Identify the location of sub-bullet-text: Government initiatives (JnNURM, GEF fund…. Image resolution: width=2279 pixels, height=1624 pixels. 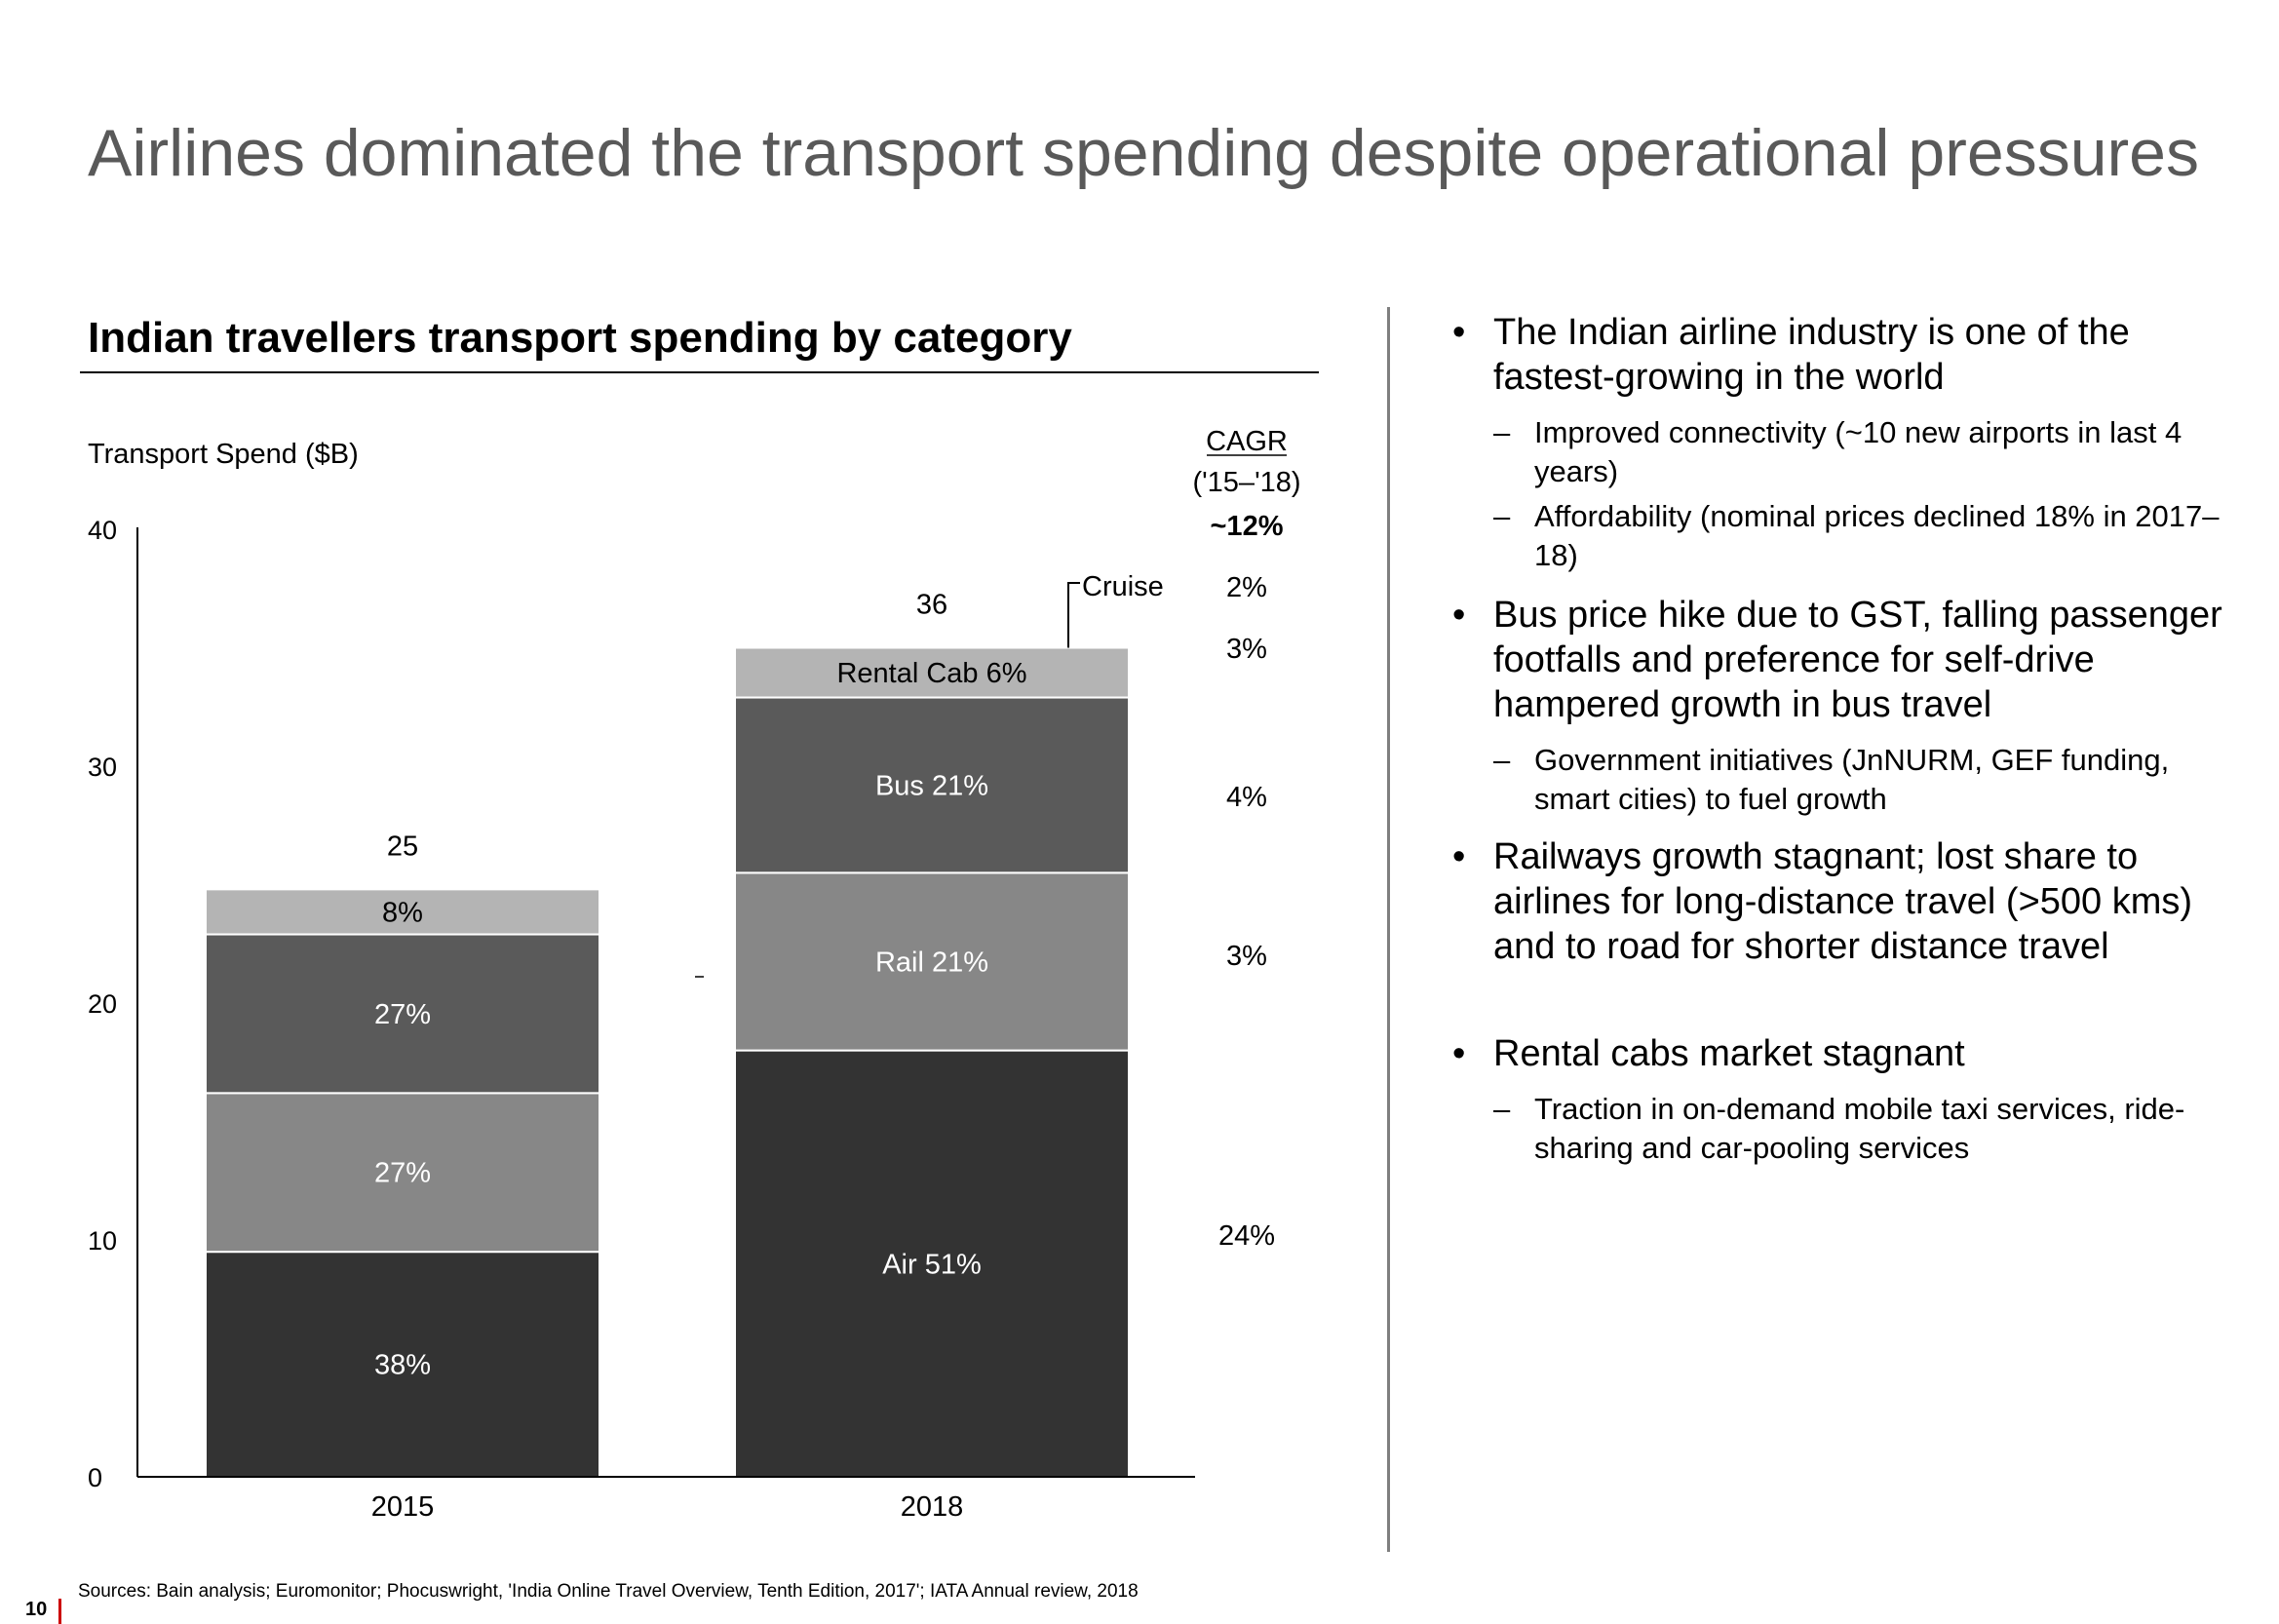
(1852, 780).